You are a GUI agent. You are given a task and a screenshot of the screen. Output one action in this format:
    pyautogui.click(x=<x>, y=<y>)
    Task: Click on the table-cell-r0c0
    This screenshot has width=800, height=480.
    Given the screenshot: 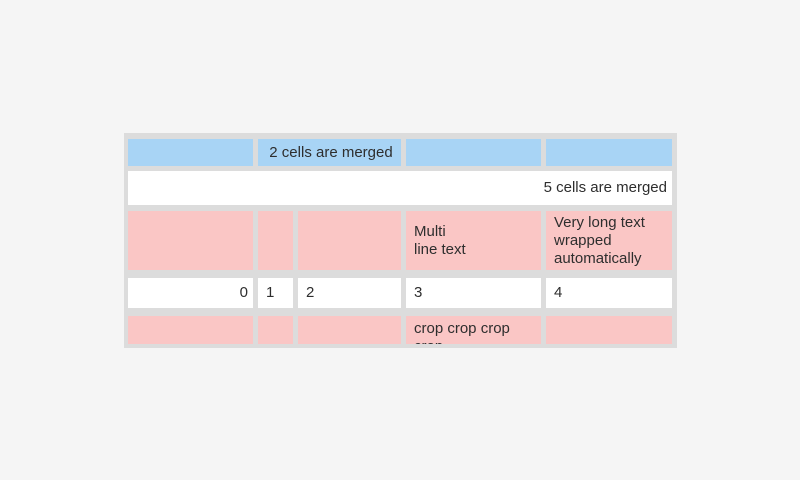 What is the action you would take?
    pyautogui.click(x=190, y=152)
    